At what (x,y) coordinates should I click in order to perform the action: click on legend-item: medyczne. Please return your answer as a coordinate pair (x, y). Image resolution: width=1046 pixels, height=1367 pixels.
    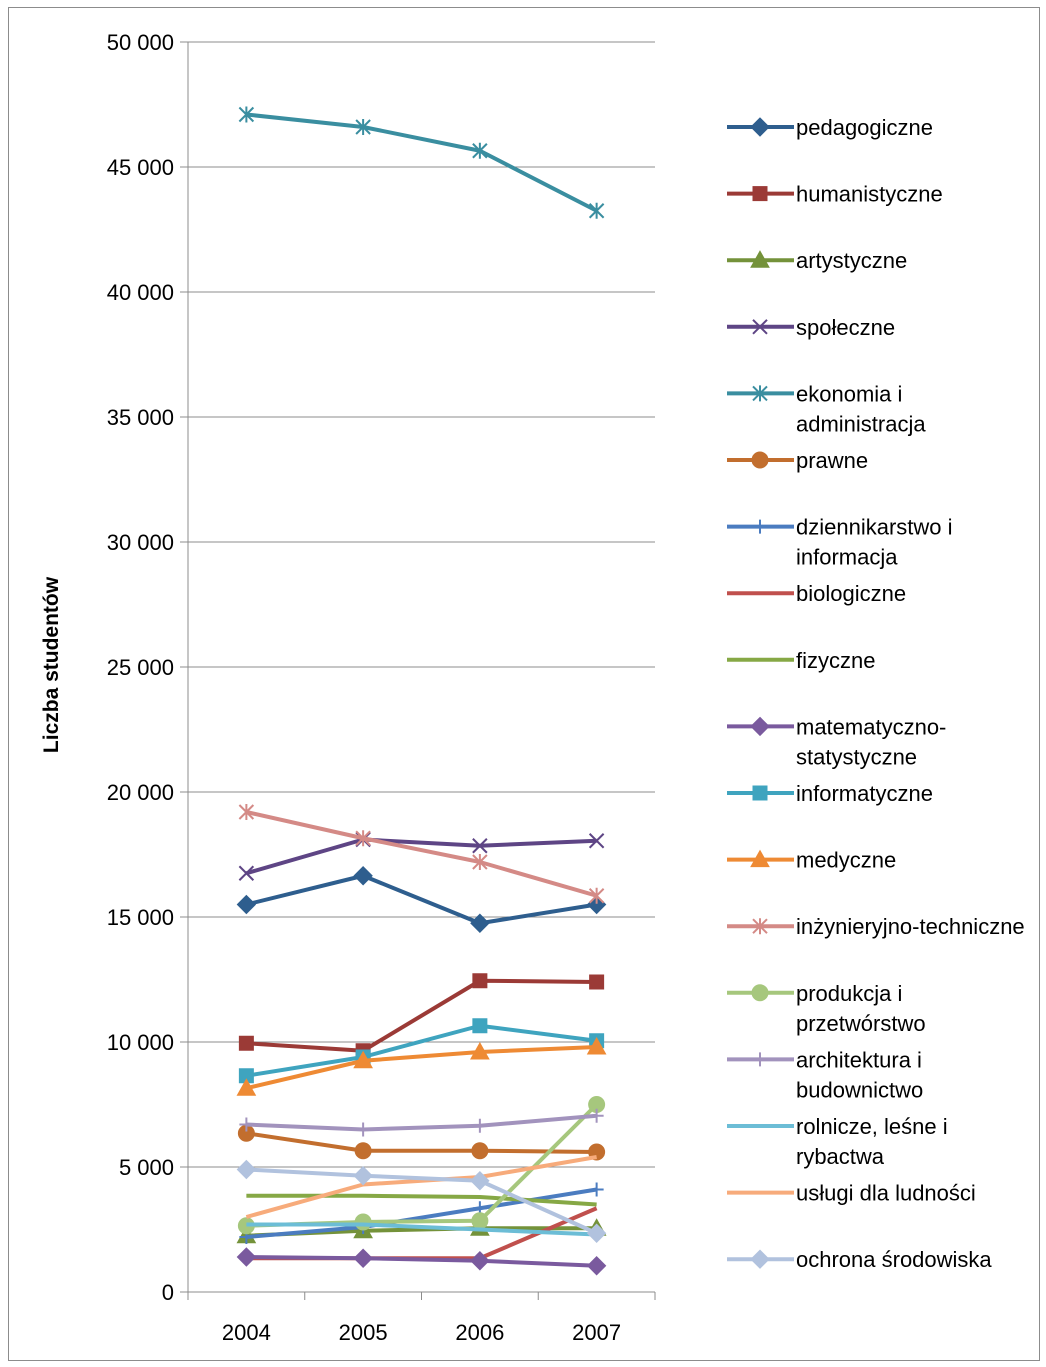
    Looking at the image, I should click on (811, 860).